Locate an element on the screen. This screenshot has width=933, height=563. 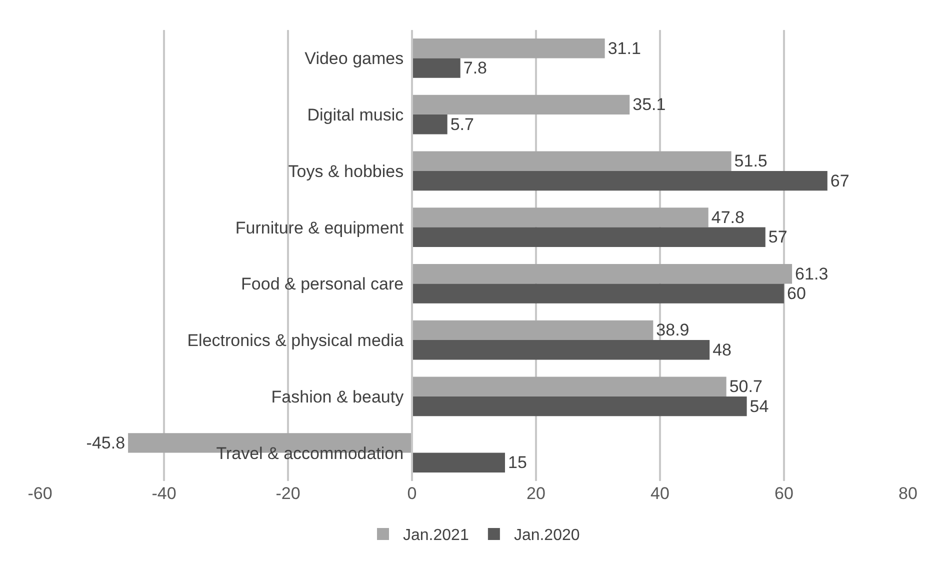
x-tick-label: 0 is located at coordinates (412, 493).